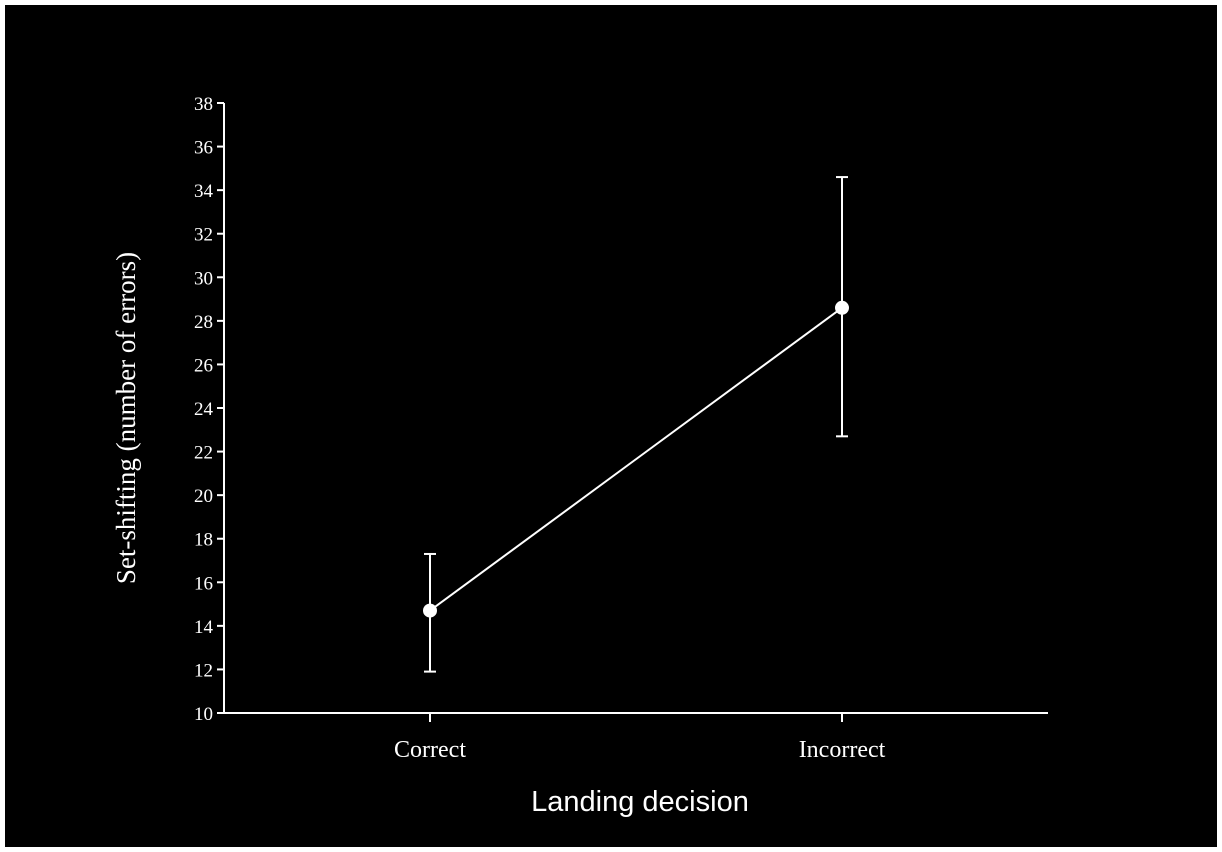 Image resolution: width=1222 pixels, height=852 pixels. I want to click on y-tick-label: 22, so click(203, 453).